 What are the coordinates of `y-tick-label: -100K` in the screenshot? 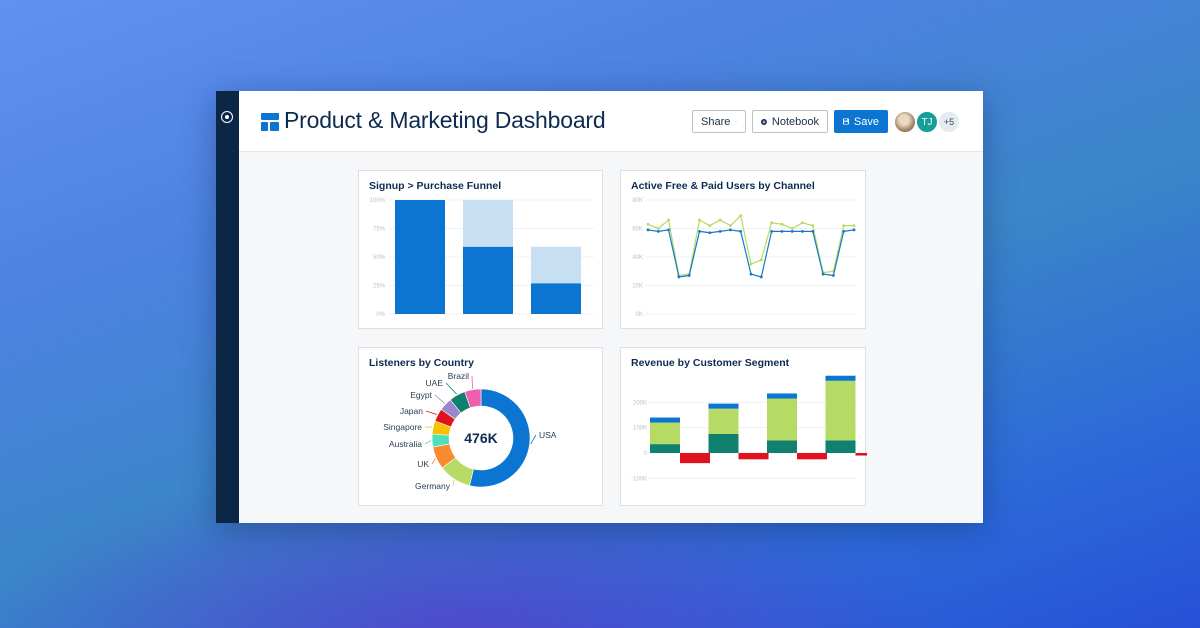 It's located at (639, 479).